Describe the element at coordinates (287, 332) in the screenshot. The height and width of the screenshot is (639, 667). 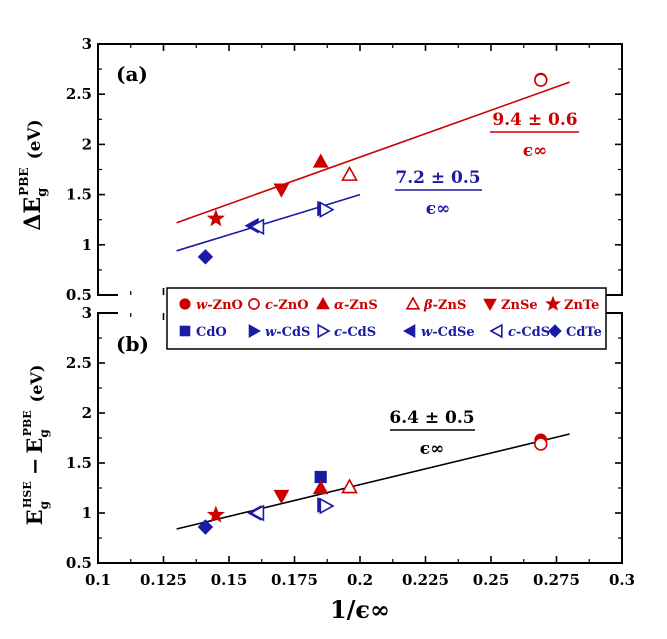
I see `legend-label: w-CdS` at that location.